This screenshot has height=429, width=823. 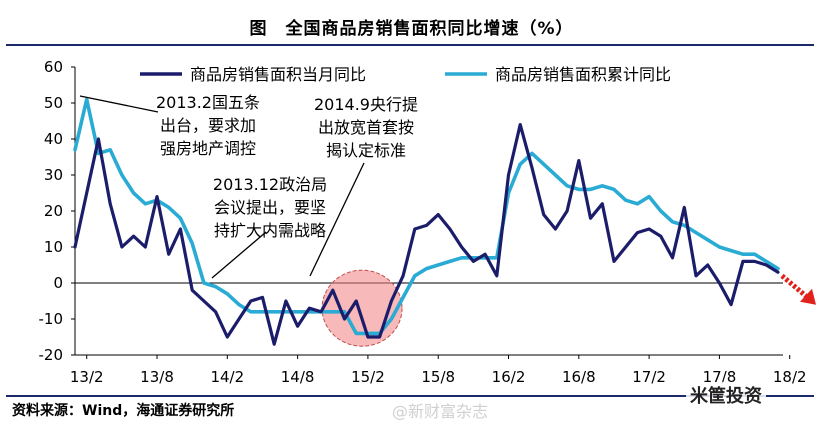 I want to click on y-tick-label: 60, so click(x=53, y=67).